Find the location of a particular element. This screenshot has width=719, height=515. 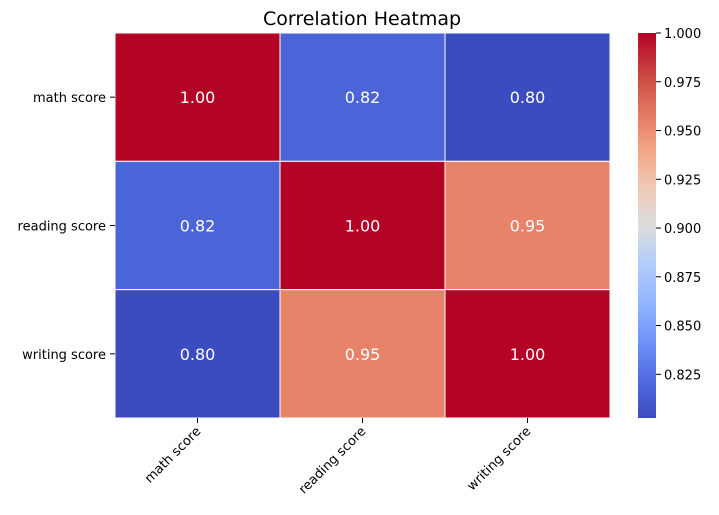

chart-title: Correlation Heatmap is located at coordinates (362, 19).